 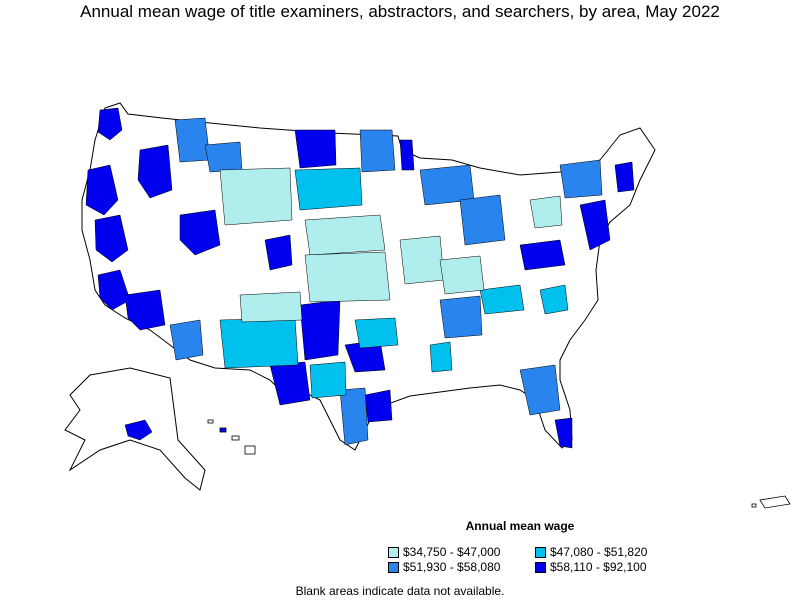 I want to click on legend-label-2: $47,080 - $51,820, so click(x=599, y=552).